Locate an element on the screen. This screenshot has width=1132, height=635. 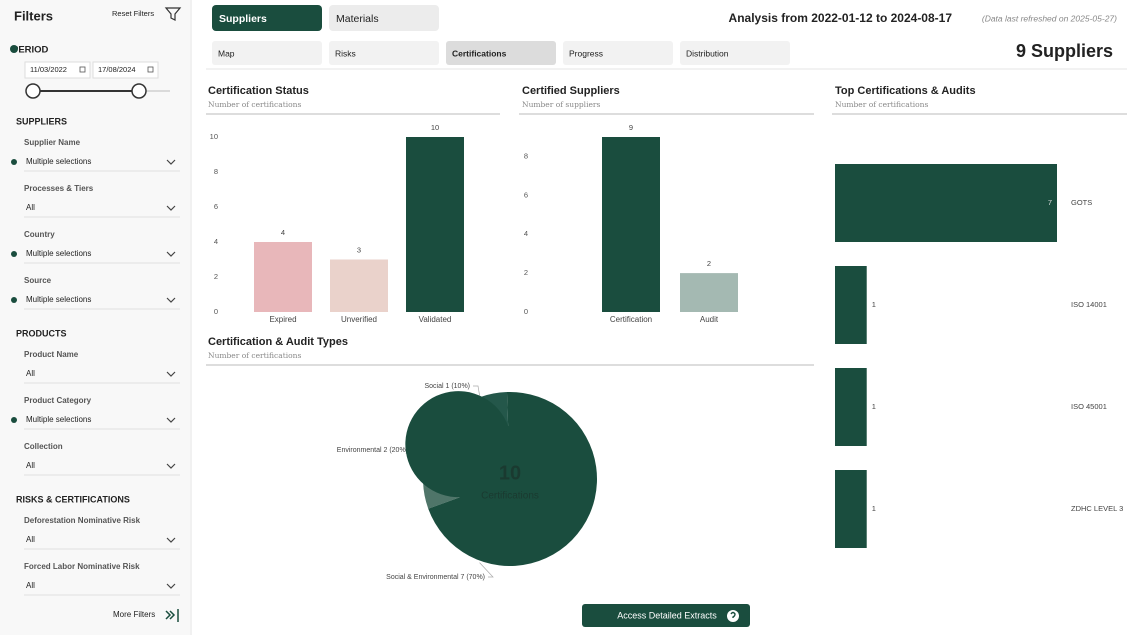
slice-label: Environmental 2 (20%) is located at coordinates (372, 450).